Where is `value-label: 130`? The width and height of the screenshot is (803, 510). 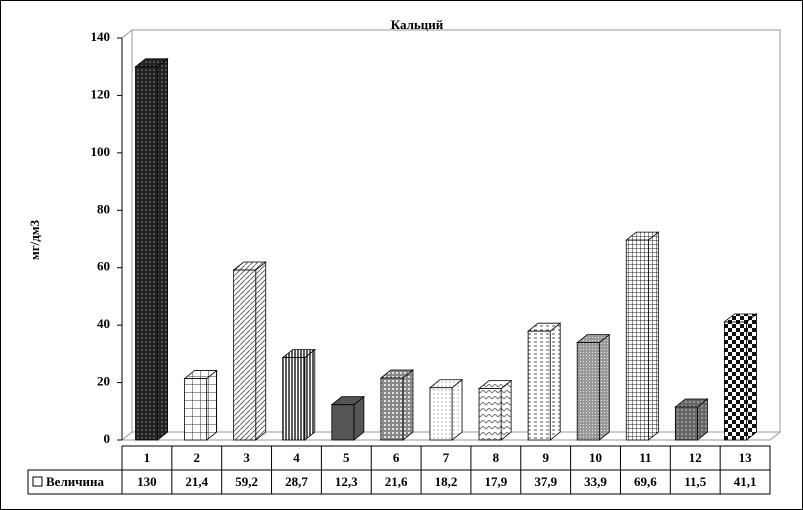 value-label: 130 is located at coordinates (147, 481).